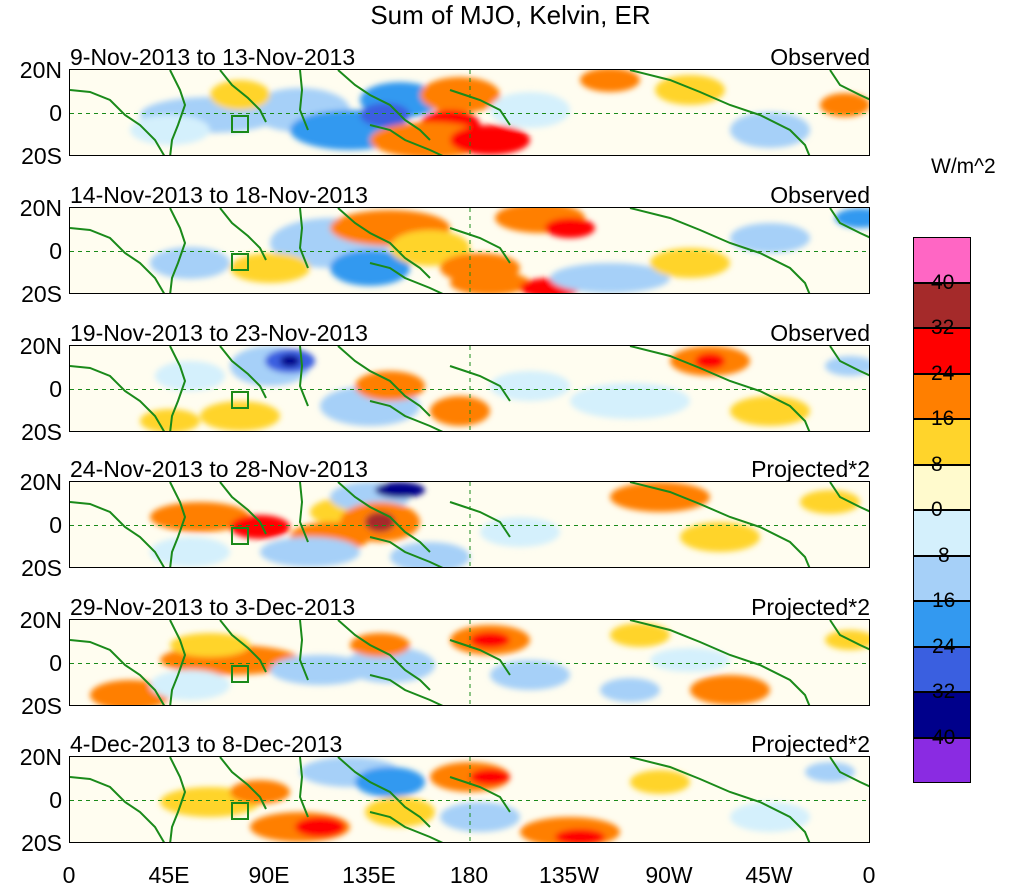 This screenshot has height=889, width=1021. What do you see at coordinates (469, 875) in the screenshot?
I see `longitude-label: 180` at bounding box center [469, 875].